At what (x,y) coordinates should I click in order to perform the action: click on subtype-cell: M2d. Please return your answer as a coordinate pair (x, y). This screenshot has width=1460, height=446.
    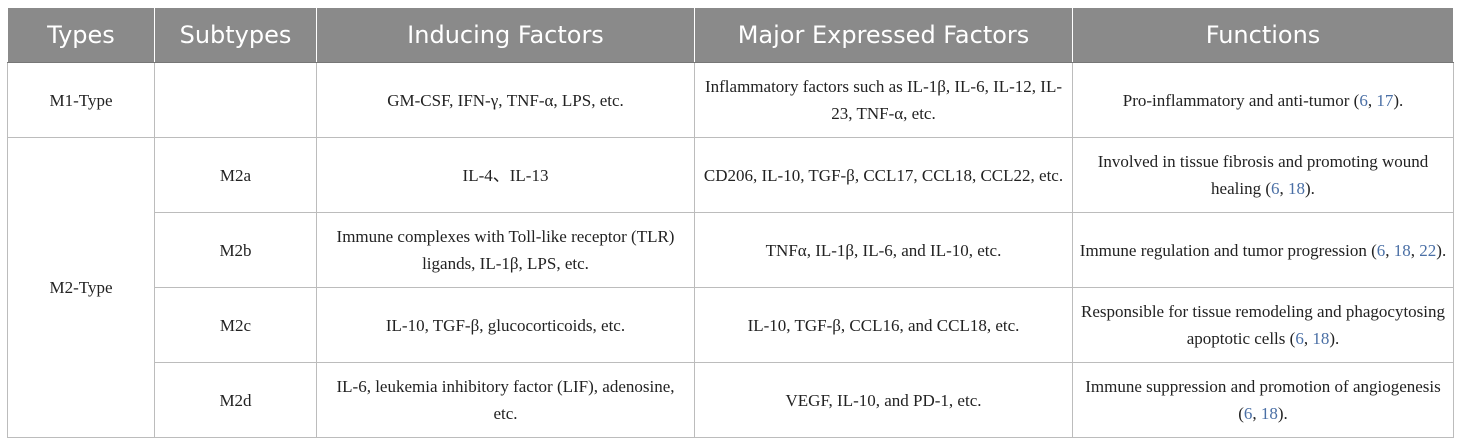
    Looking at the image, I should click on (235, 400).